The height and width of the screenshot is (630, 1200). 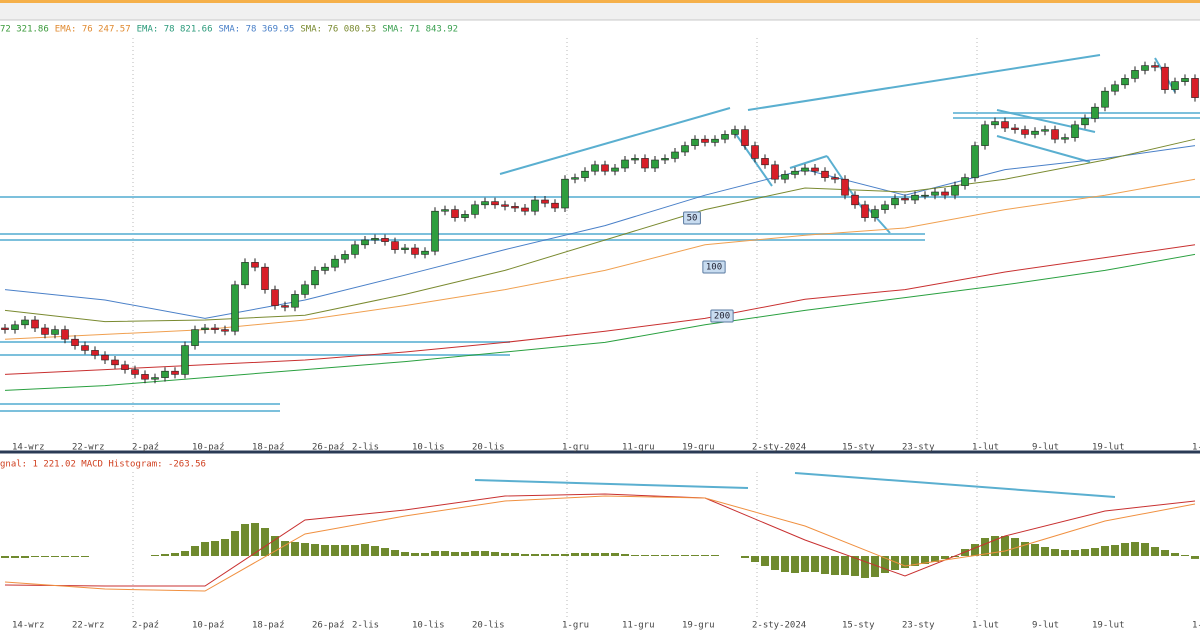 I want to click on ma-label: 200, so click(x=722, y=317).